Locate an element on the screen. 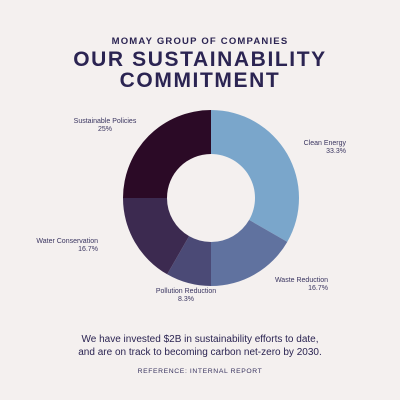 Image resolution: width=400 pixels, height=400 pixels. label-sustainable-policies: Sustainable Policies is located at coordinates (105, 121).